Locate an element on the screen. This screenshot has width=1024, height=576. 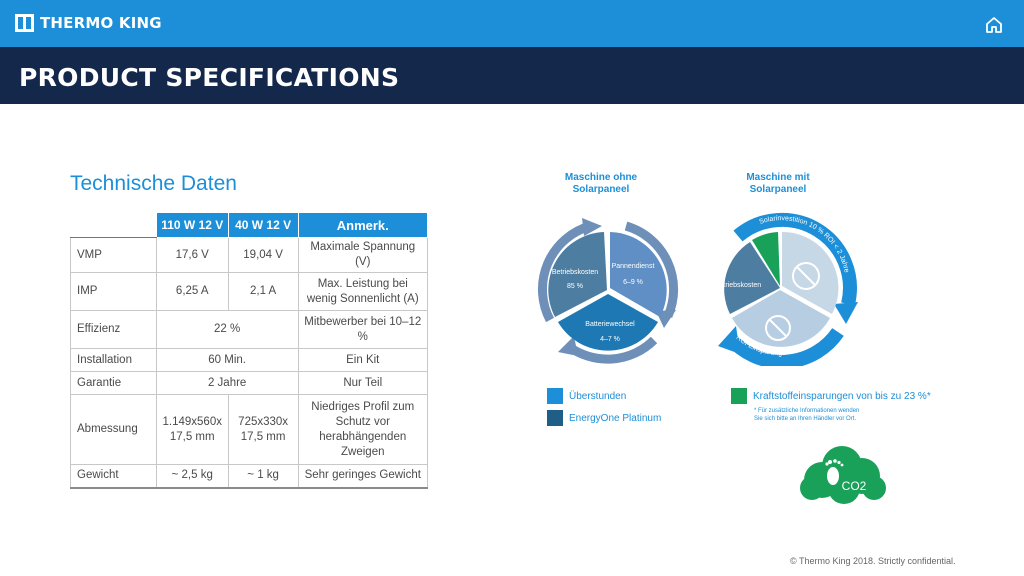
row-label: Abmessung is located at coordinates (113, 429).